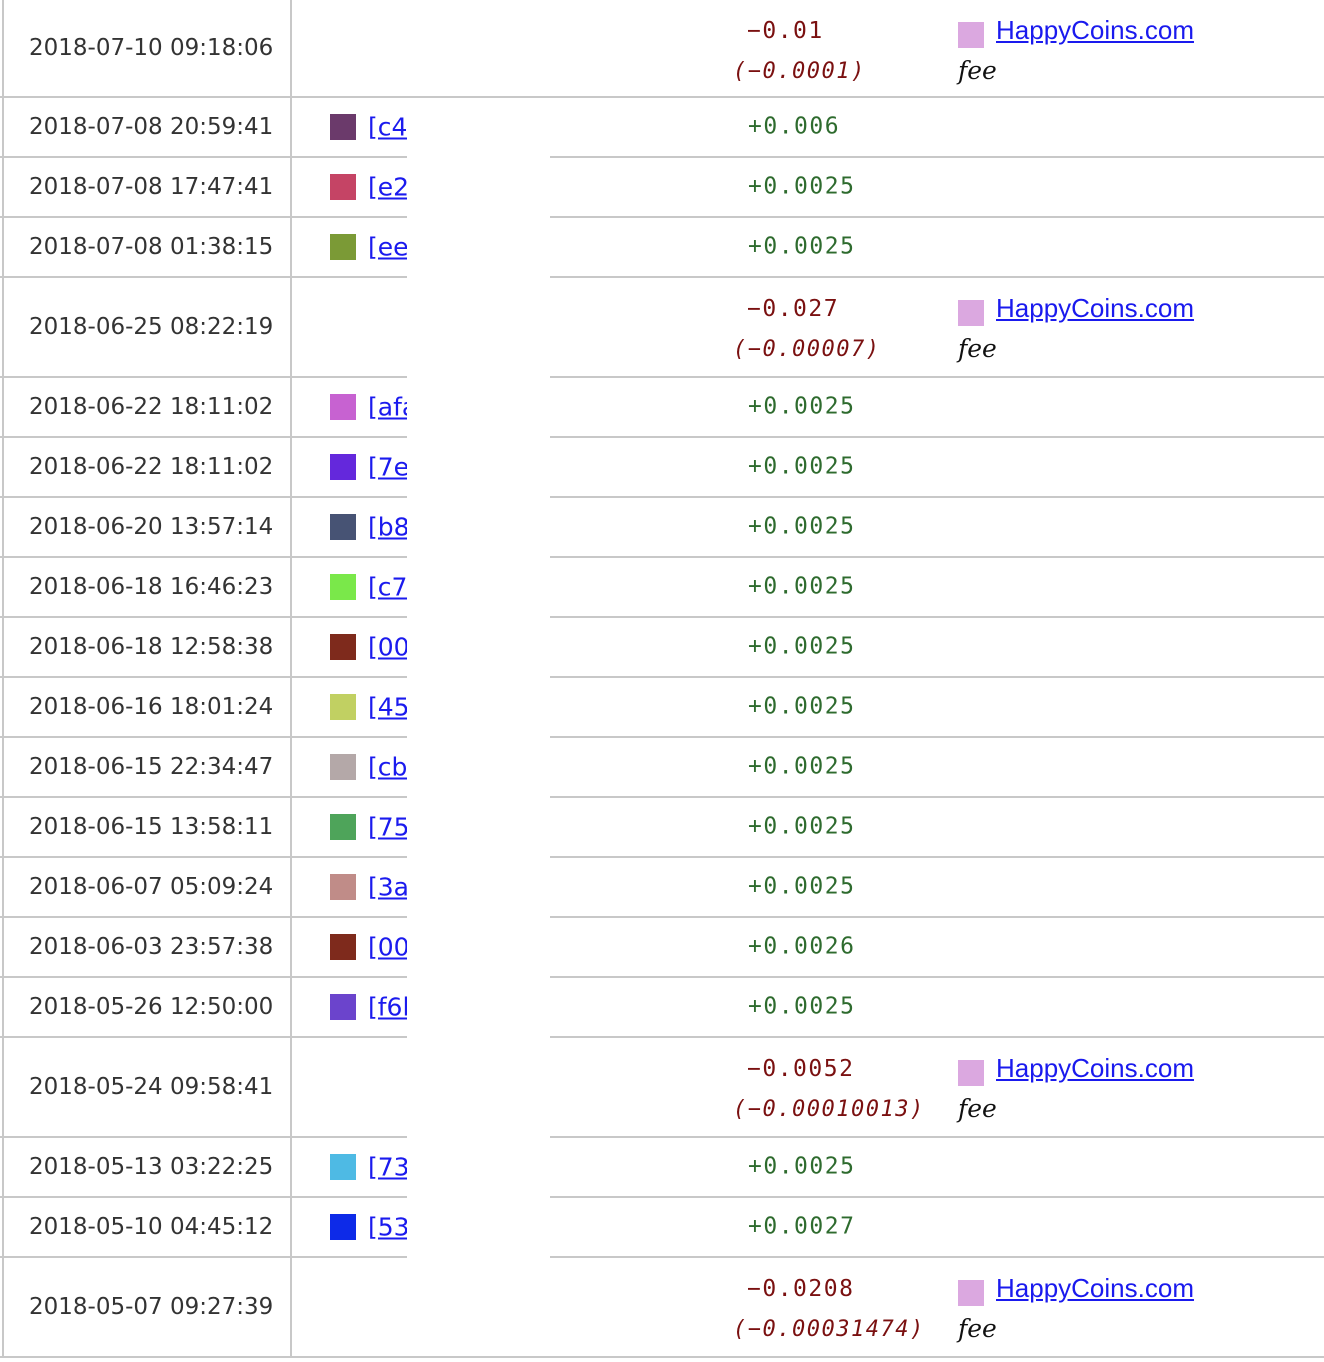  Describe the element at coordinates (662, 128) in the screenshot. I see `transaction-row-incoming: 2018-07-08 20:59:41 [c4 +0.006` at that location.